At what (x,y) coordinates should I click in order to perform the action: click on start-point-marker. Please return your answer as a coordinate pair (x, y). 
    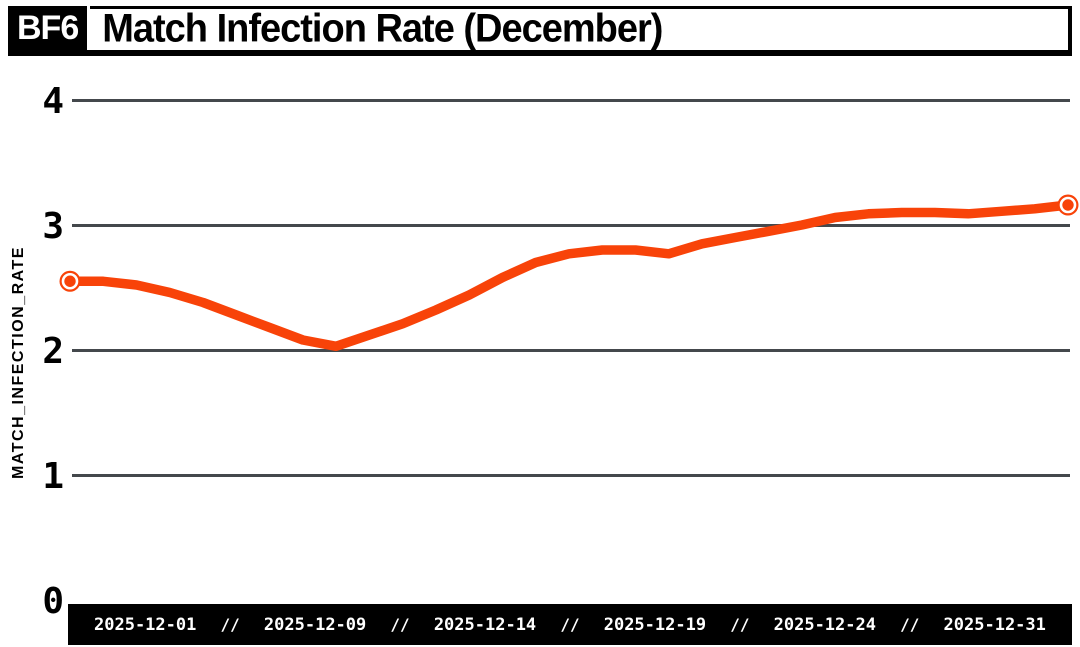
    Looking at the image, I should click on (70, 281).